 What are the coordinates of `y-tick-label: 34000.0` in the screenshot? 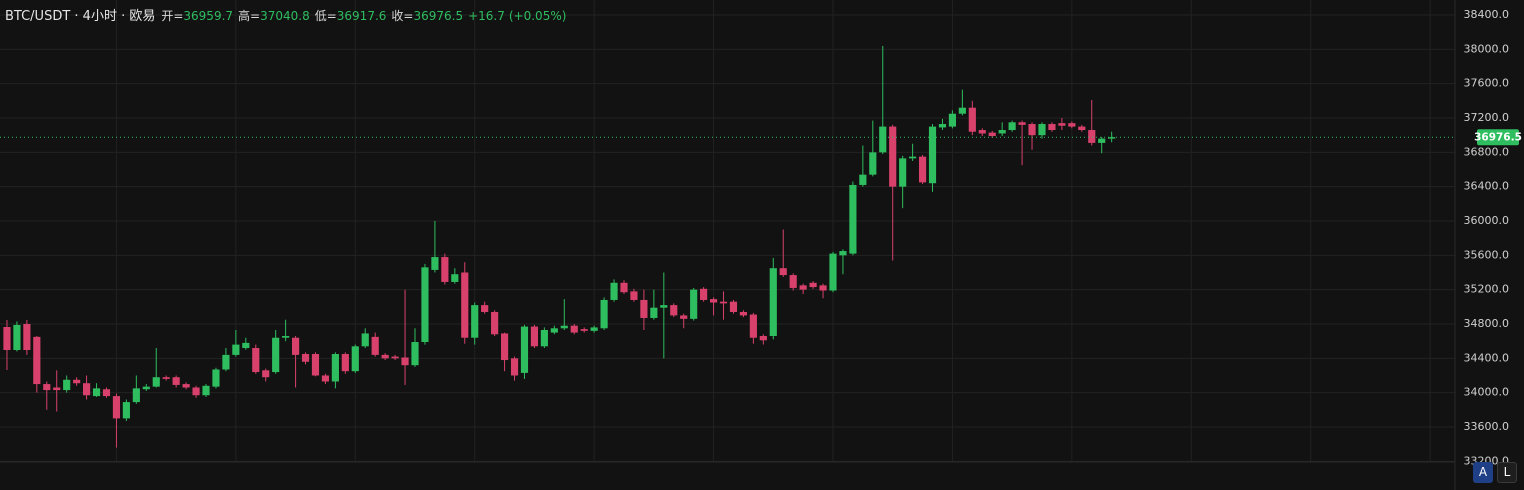 It's located at (1487, 392).